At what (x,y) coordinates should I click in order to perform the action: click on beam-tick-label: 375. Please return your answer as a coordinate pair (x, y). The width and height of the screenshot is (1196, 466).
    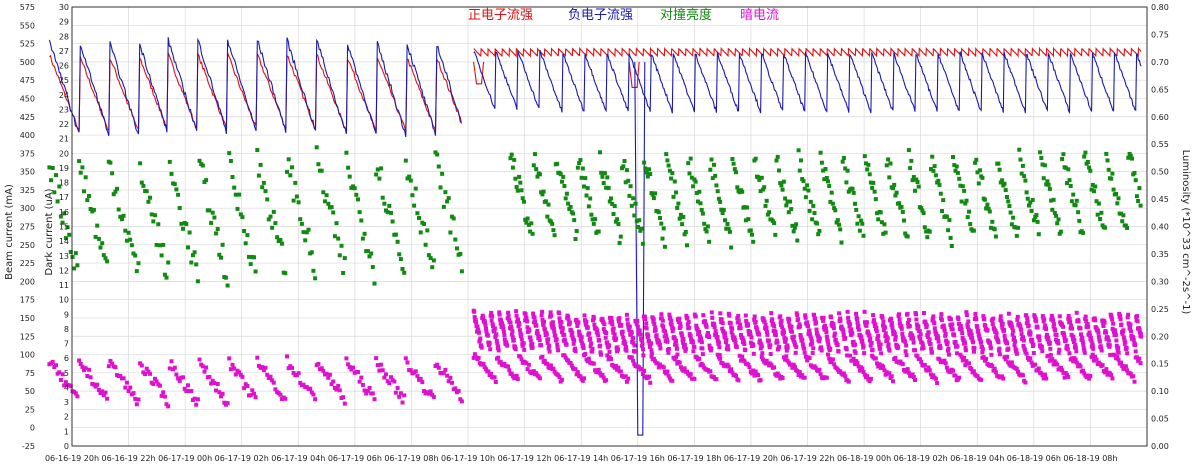
    Looking at the image, I should click on (27, 153).